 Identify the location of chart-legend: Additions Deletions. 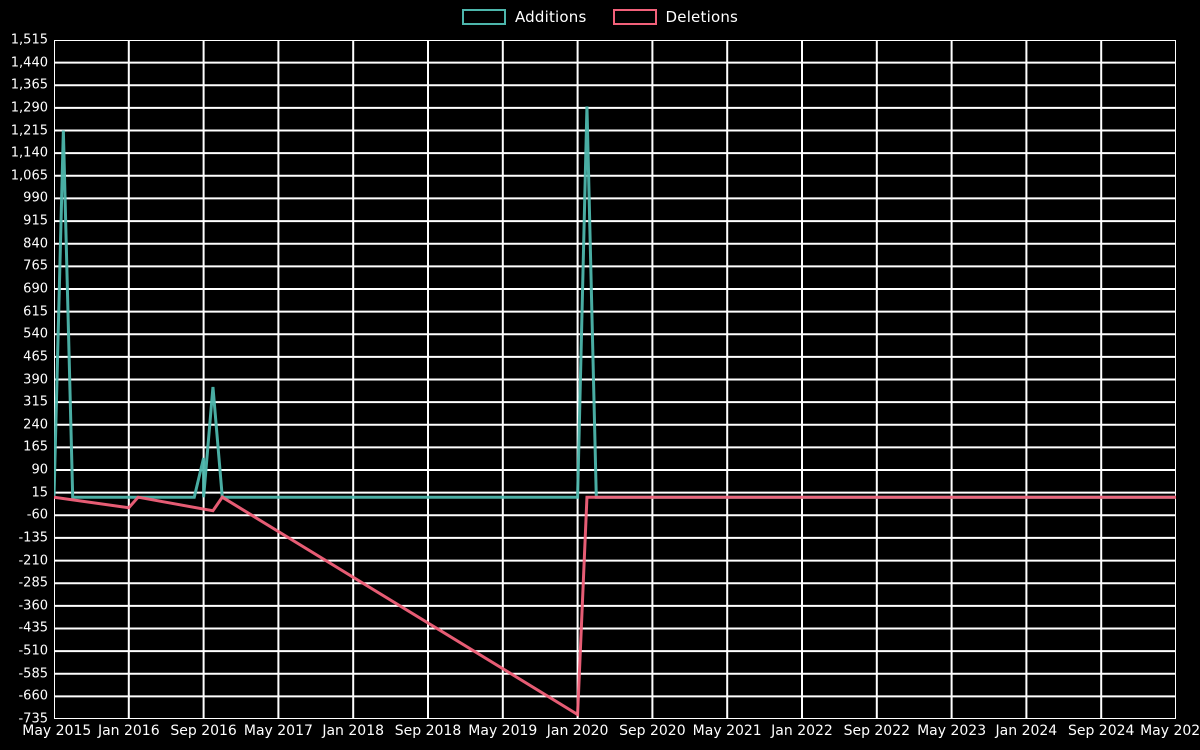
(600, 17).